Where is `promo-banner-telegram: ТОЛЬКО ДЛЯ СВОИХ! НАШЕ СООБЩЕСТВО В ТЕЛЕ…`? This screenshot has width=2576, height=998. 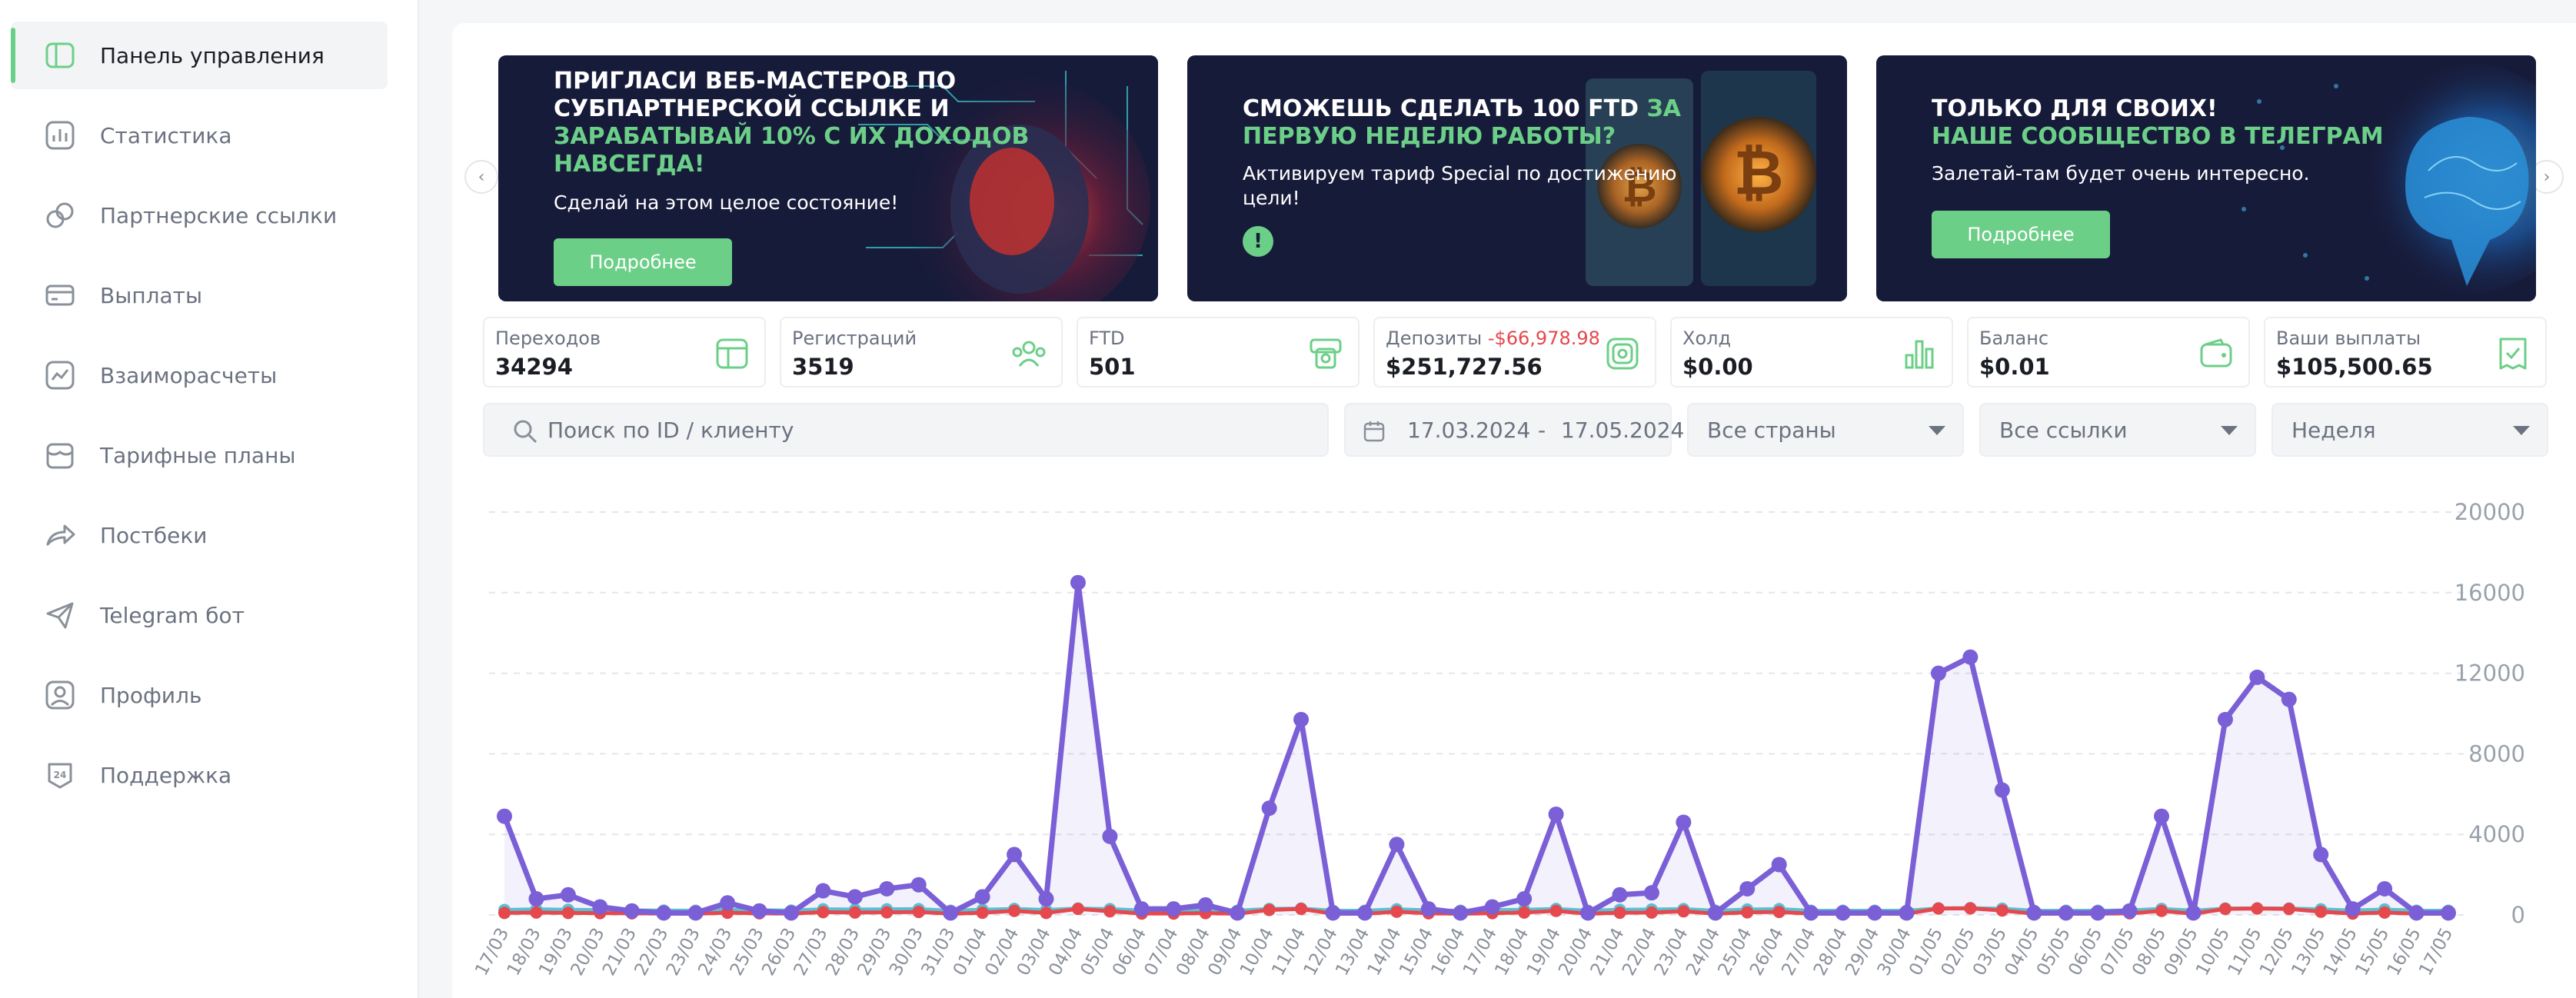
promo-banner-telegram: ТОЛЬКО ДЛЯ СВОИХ! НАШЕ СООБЩЕСТВО В ТЕЛЕ… is located at coordinates (2206, 178).